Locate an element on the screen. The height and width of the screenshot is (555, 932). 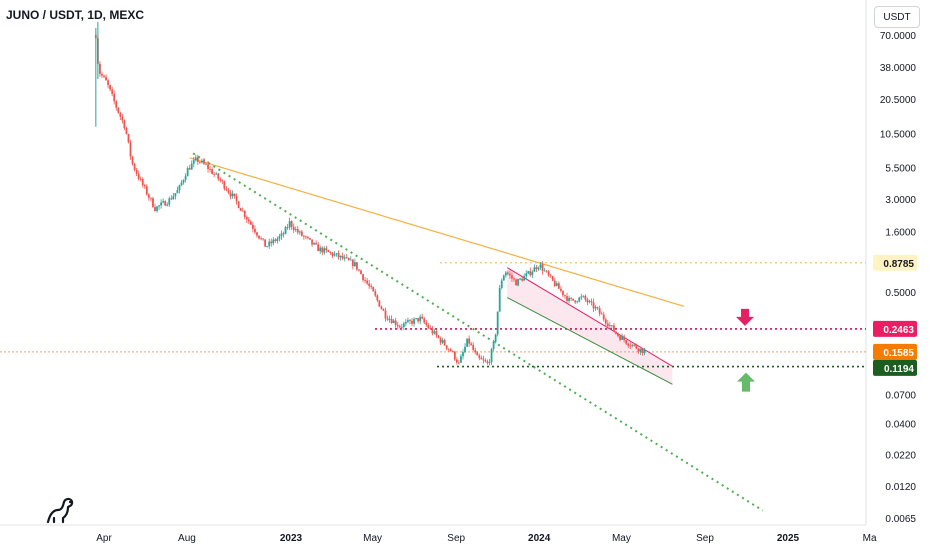
x-tick-label: May is located at coordinates (372, 538).